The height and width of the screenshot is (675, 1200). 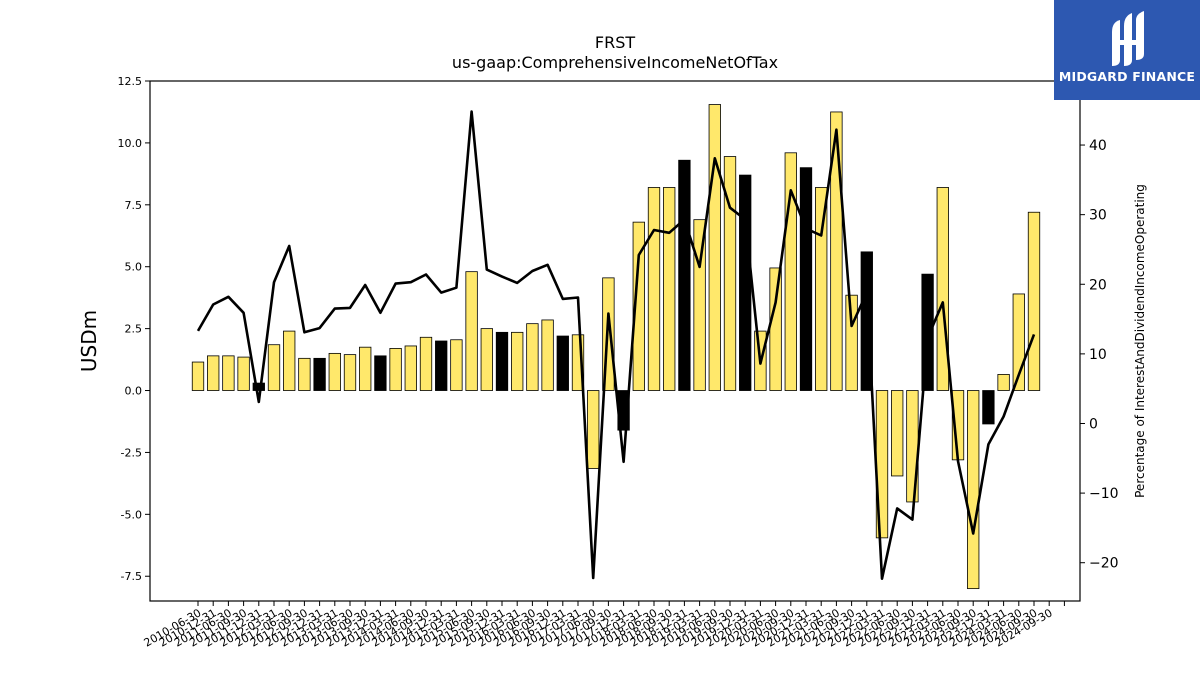 I want to click on chart-subtitle: us-gaap:ComprehensiveIncomeNetOfTax, so click(x=615, y=62).